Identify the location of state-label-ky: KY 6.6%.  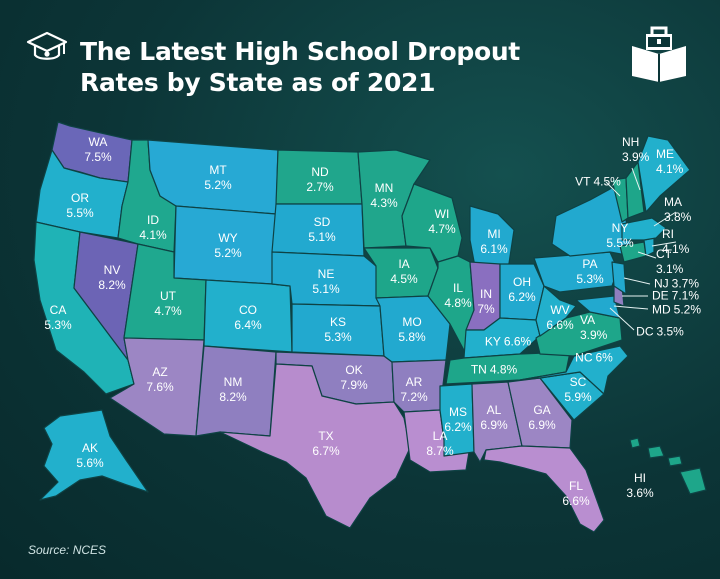
(508, 342).